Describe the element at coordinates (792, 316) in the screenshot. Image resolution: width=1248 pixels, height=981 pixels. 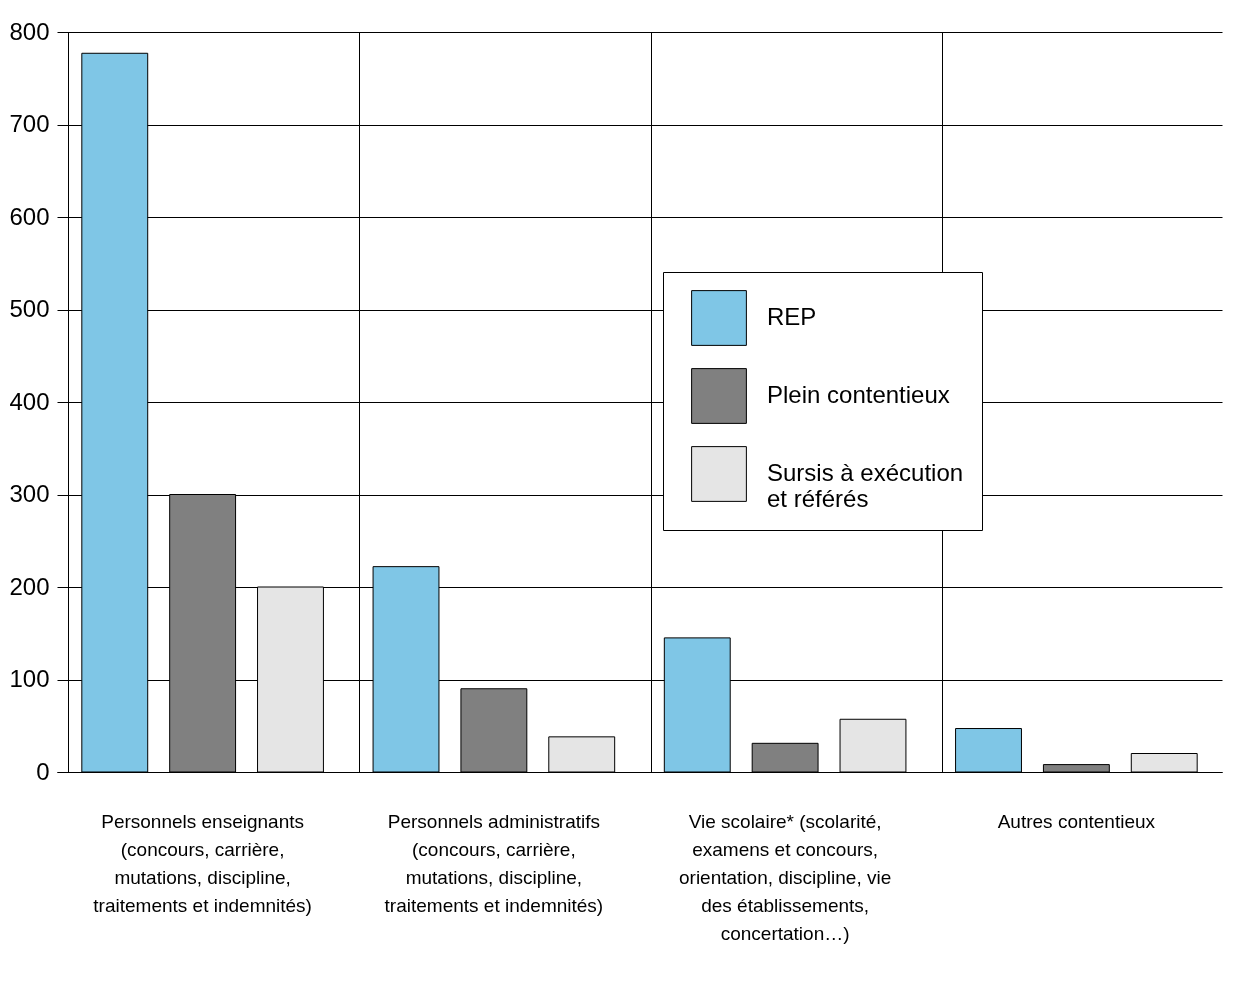
I see `legend-label: REP` at that location.